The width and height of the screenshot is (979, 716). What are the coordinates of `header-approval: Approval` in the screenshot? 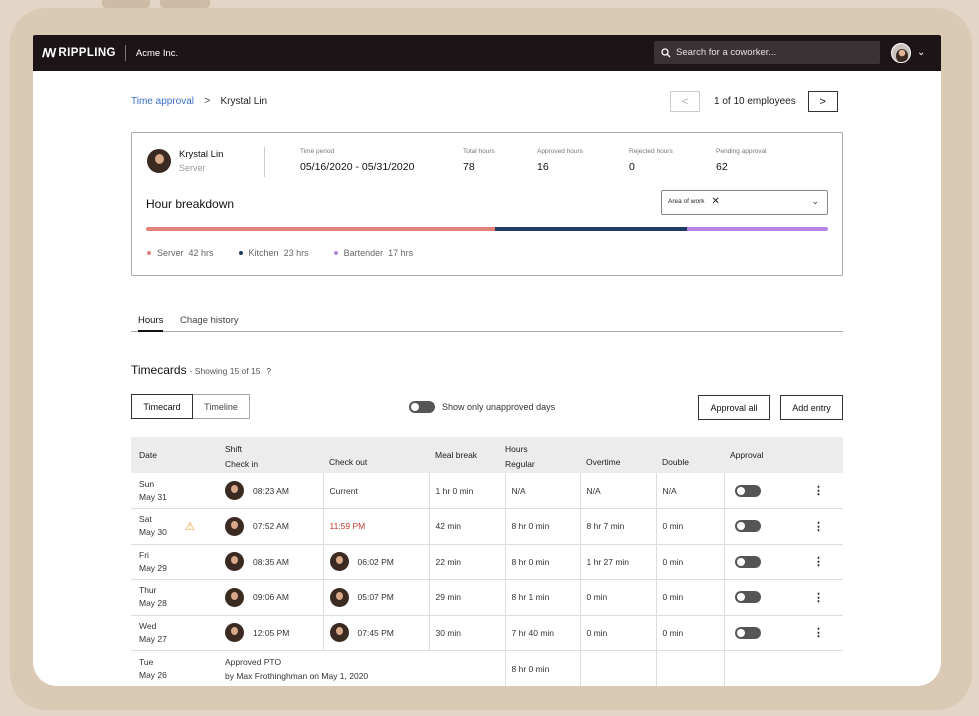 It's located at (759, 455).